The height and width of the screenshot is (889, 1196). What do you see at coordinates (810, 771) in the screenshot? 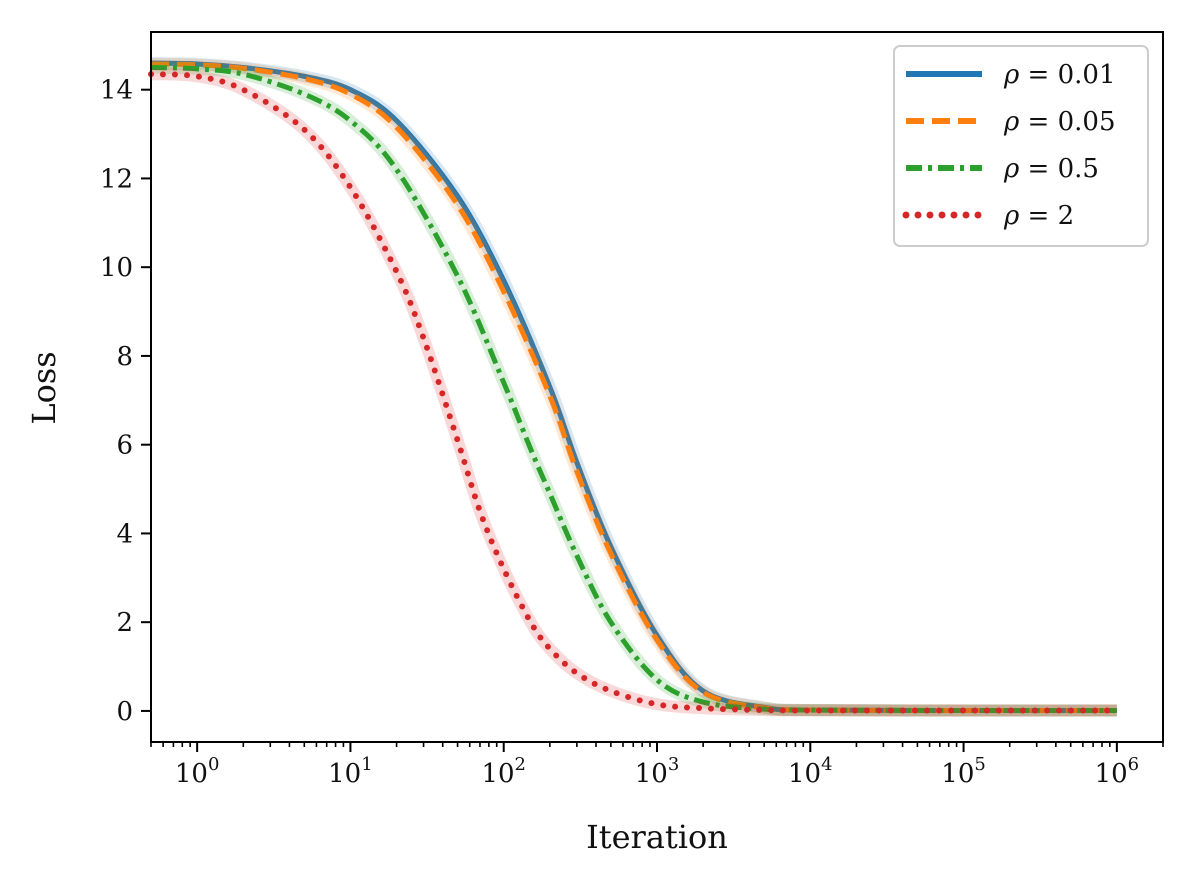
I see `x-tick-label: 10⁴` at bounding box center [810, 771].